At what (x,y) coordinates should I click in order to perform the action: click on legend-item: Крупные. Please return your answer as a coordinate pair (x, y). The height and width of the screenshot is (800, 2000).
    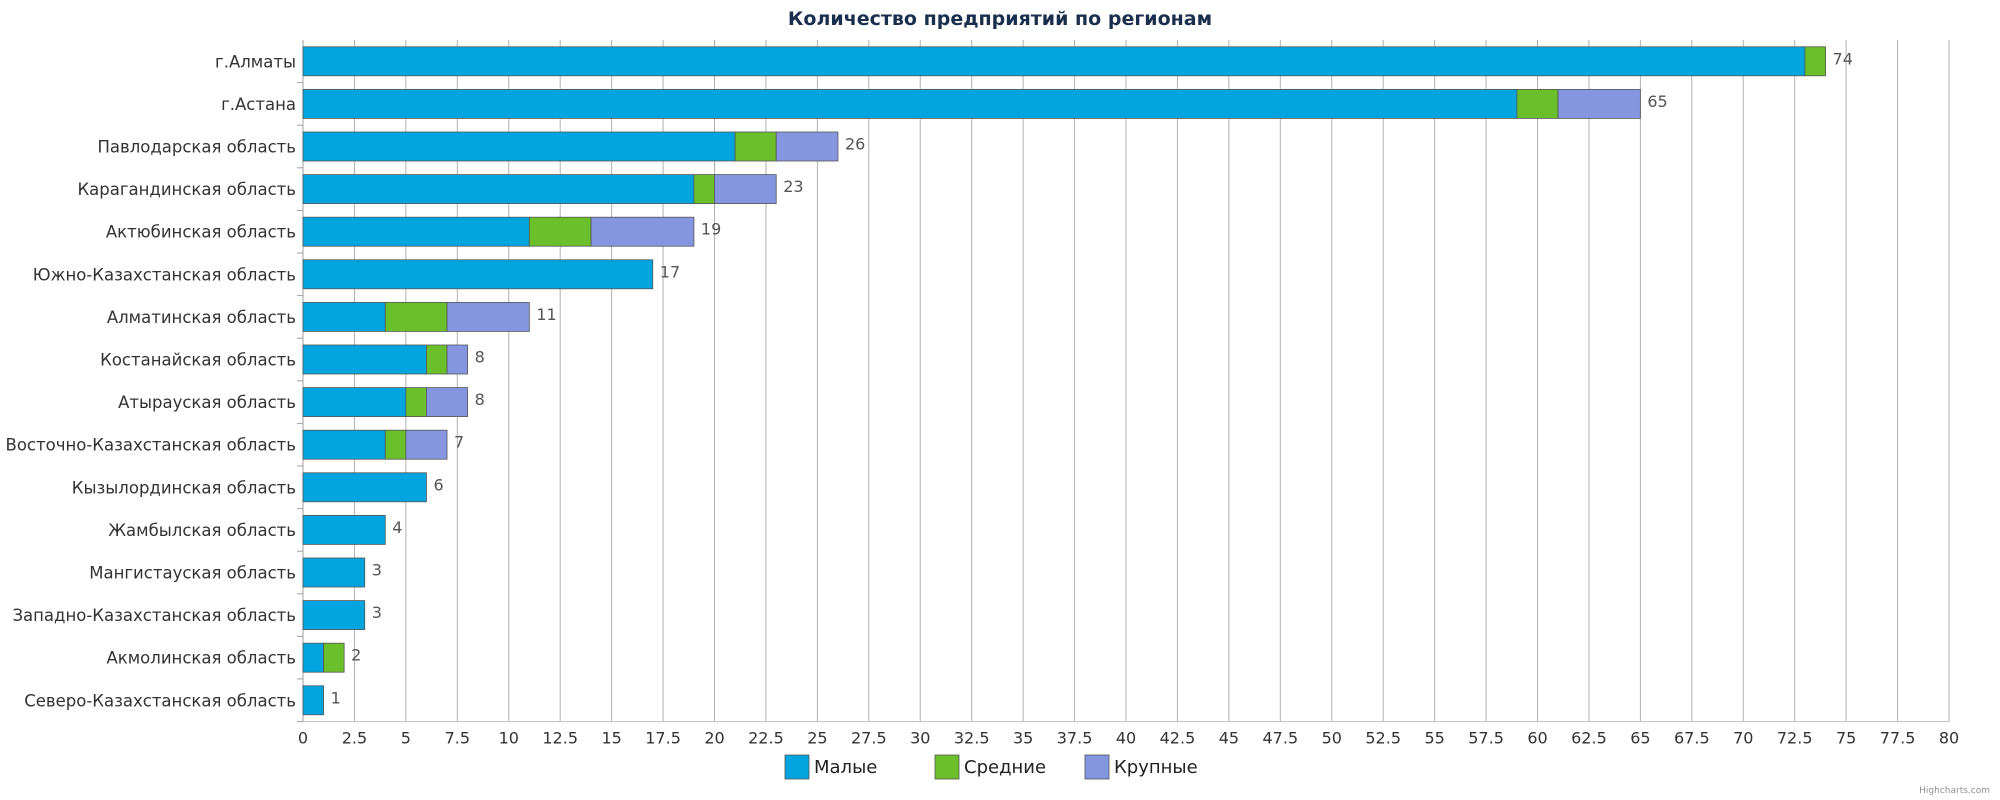
    Looking at the image, I should click on (1141, 767).